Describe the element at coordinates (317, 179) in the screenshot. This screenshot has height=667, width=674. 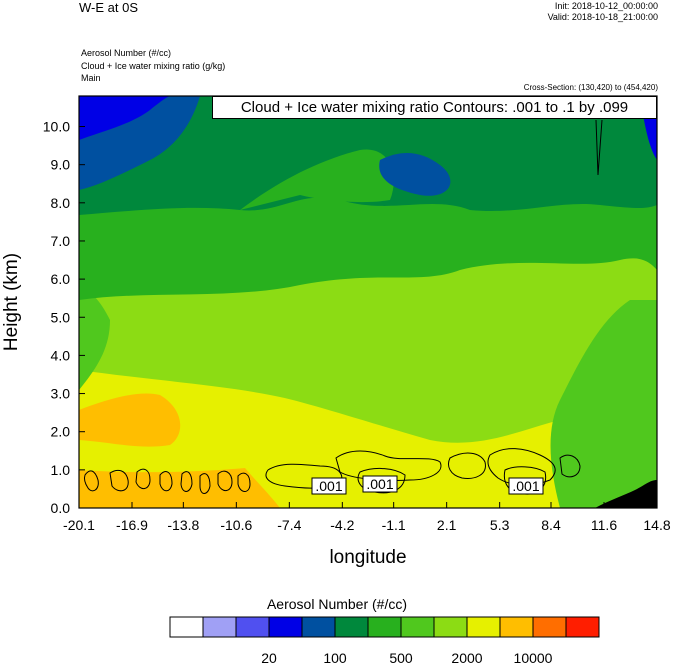
I see `aerosol-fill-green-patch` at that location.